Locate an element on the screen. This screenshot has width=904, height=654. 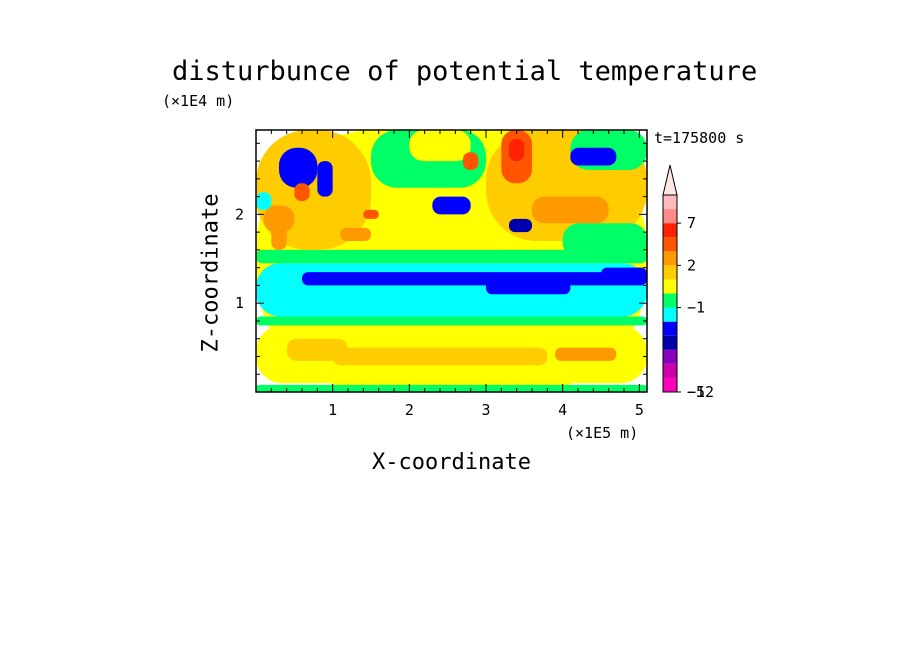
y-tick-label: 2 is located at coordinates (239, 214).